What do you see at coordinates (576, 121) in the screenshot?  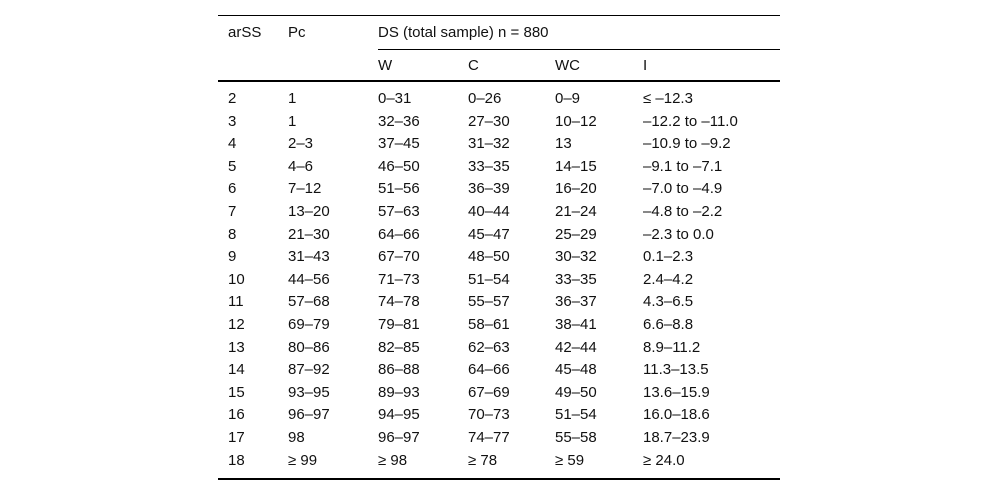 I see `table-cell: 10–12` at bounding box center [576, 121].